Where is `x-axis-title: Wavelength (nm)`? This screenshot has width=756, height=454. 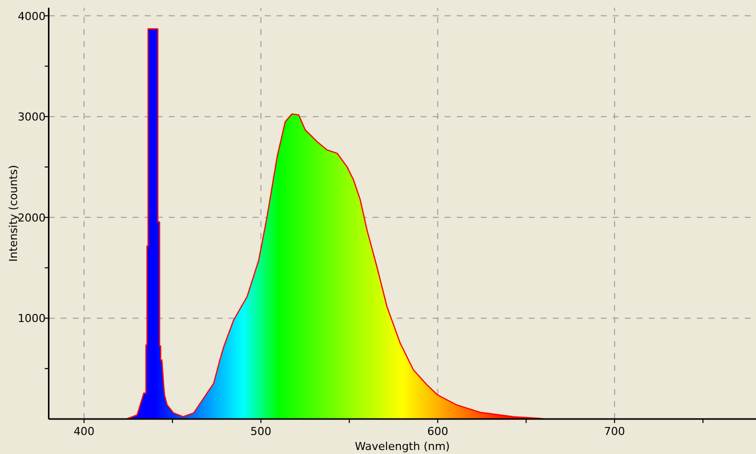 x-axis-title: Wavelength (nm) is located at coordinates (402, 446).